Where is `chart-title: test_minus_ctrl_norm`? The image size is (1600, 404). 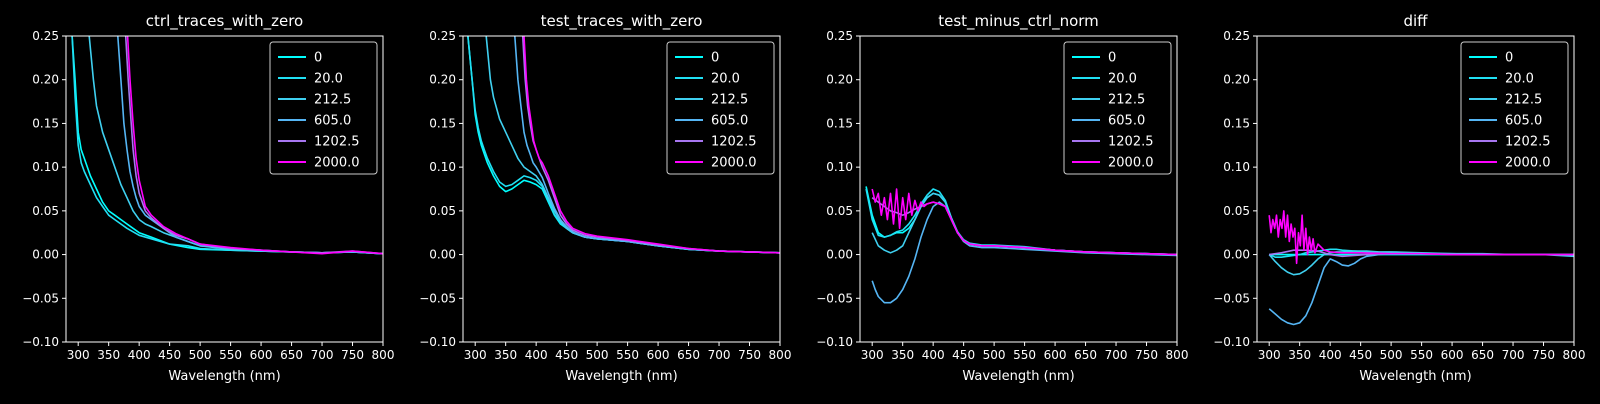
chart-title: test_minus_ctrl_norm is located at coordinates (1018, 21).